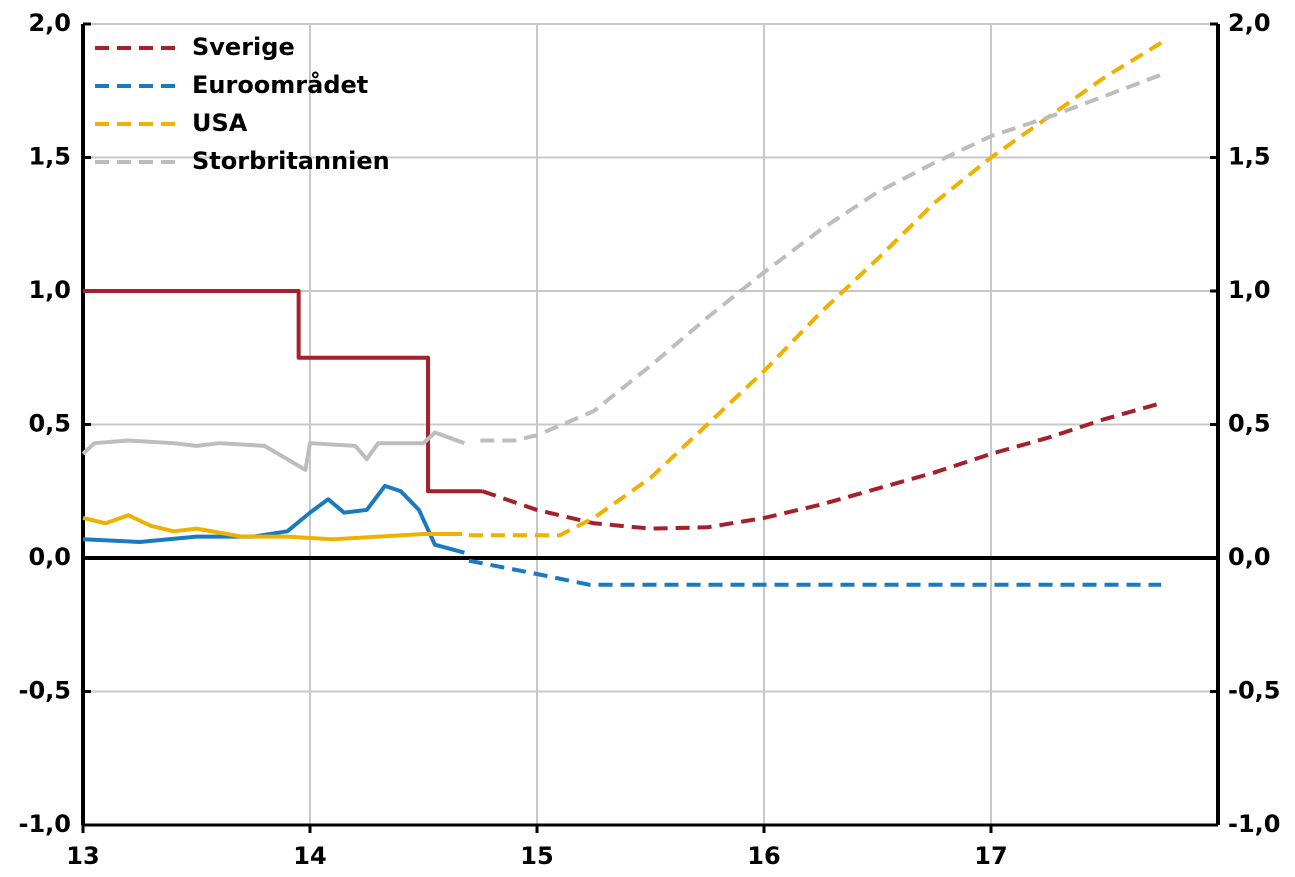 This screenshot has height=877, width=1295. What do you see at coordinates (1249, 23) in the screenshot?
I see `y2-tick-label: 2,0` at bounding box center [1249, 23].